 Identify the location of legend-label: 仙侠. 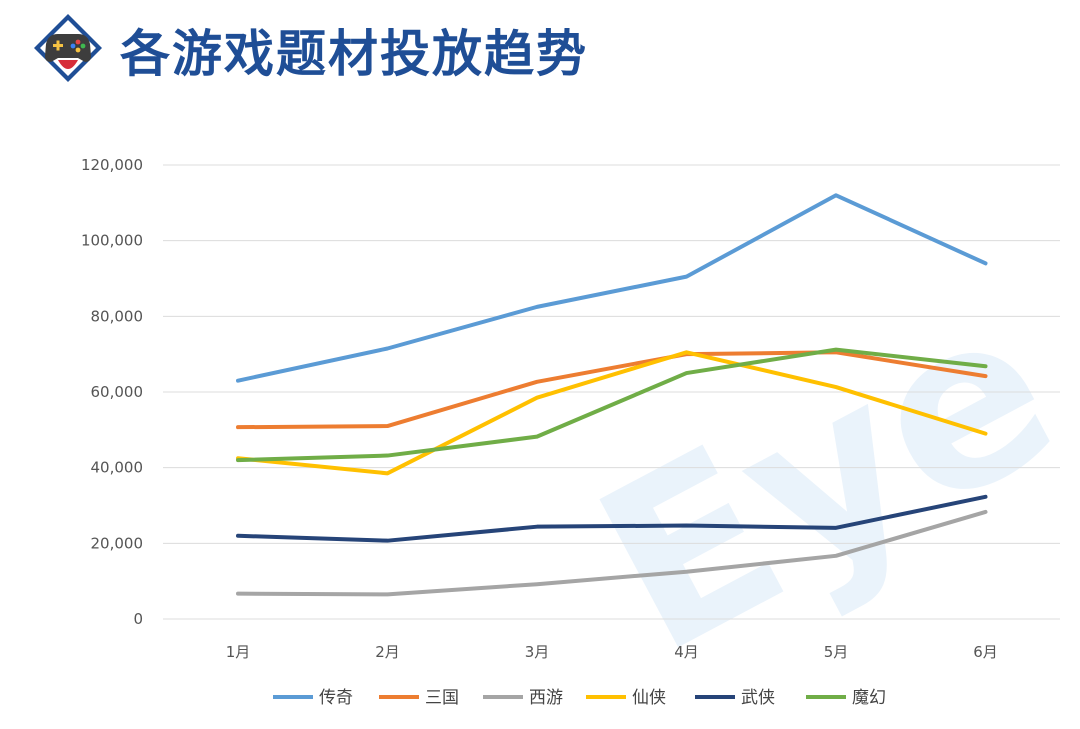
(649, 698).